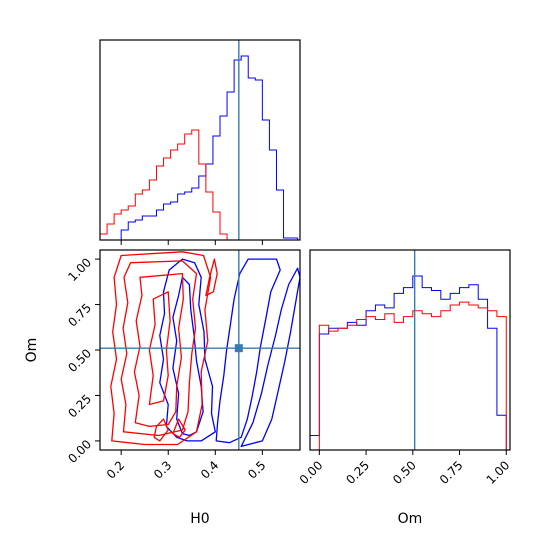 Image resolution: width=550 pixels, height=550 pixels. Describe the element at coordinates (79, 269) in the screenshot. I see `joint-ytick-label: 1.00` at that location.